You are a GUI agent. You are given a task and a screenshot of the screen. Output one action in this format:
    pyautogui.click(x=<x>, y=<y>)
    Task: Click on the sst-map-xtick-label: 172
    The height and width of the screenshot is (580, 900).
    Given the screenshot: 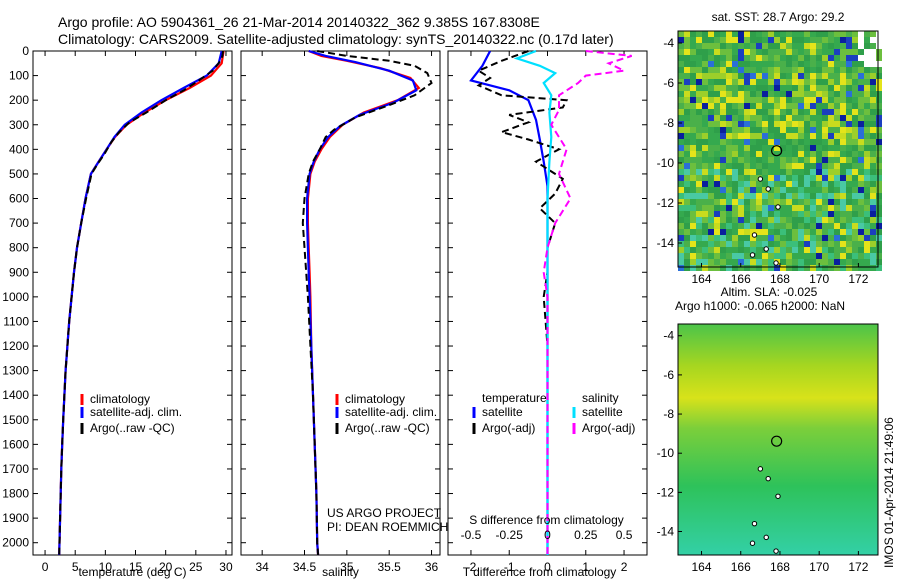 What is the action you would take?
    pyautogui.click(x=858, y=279)
    